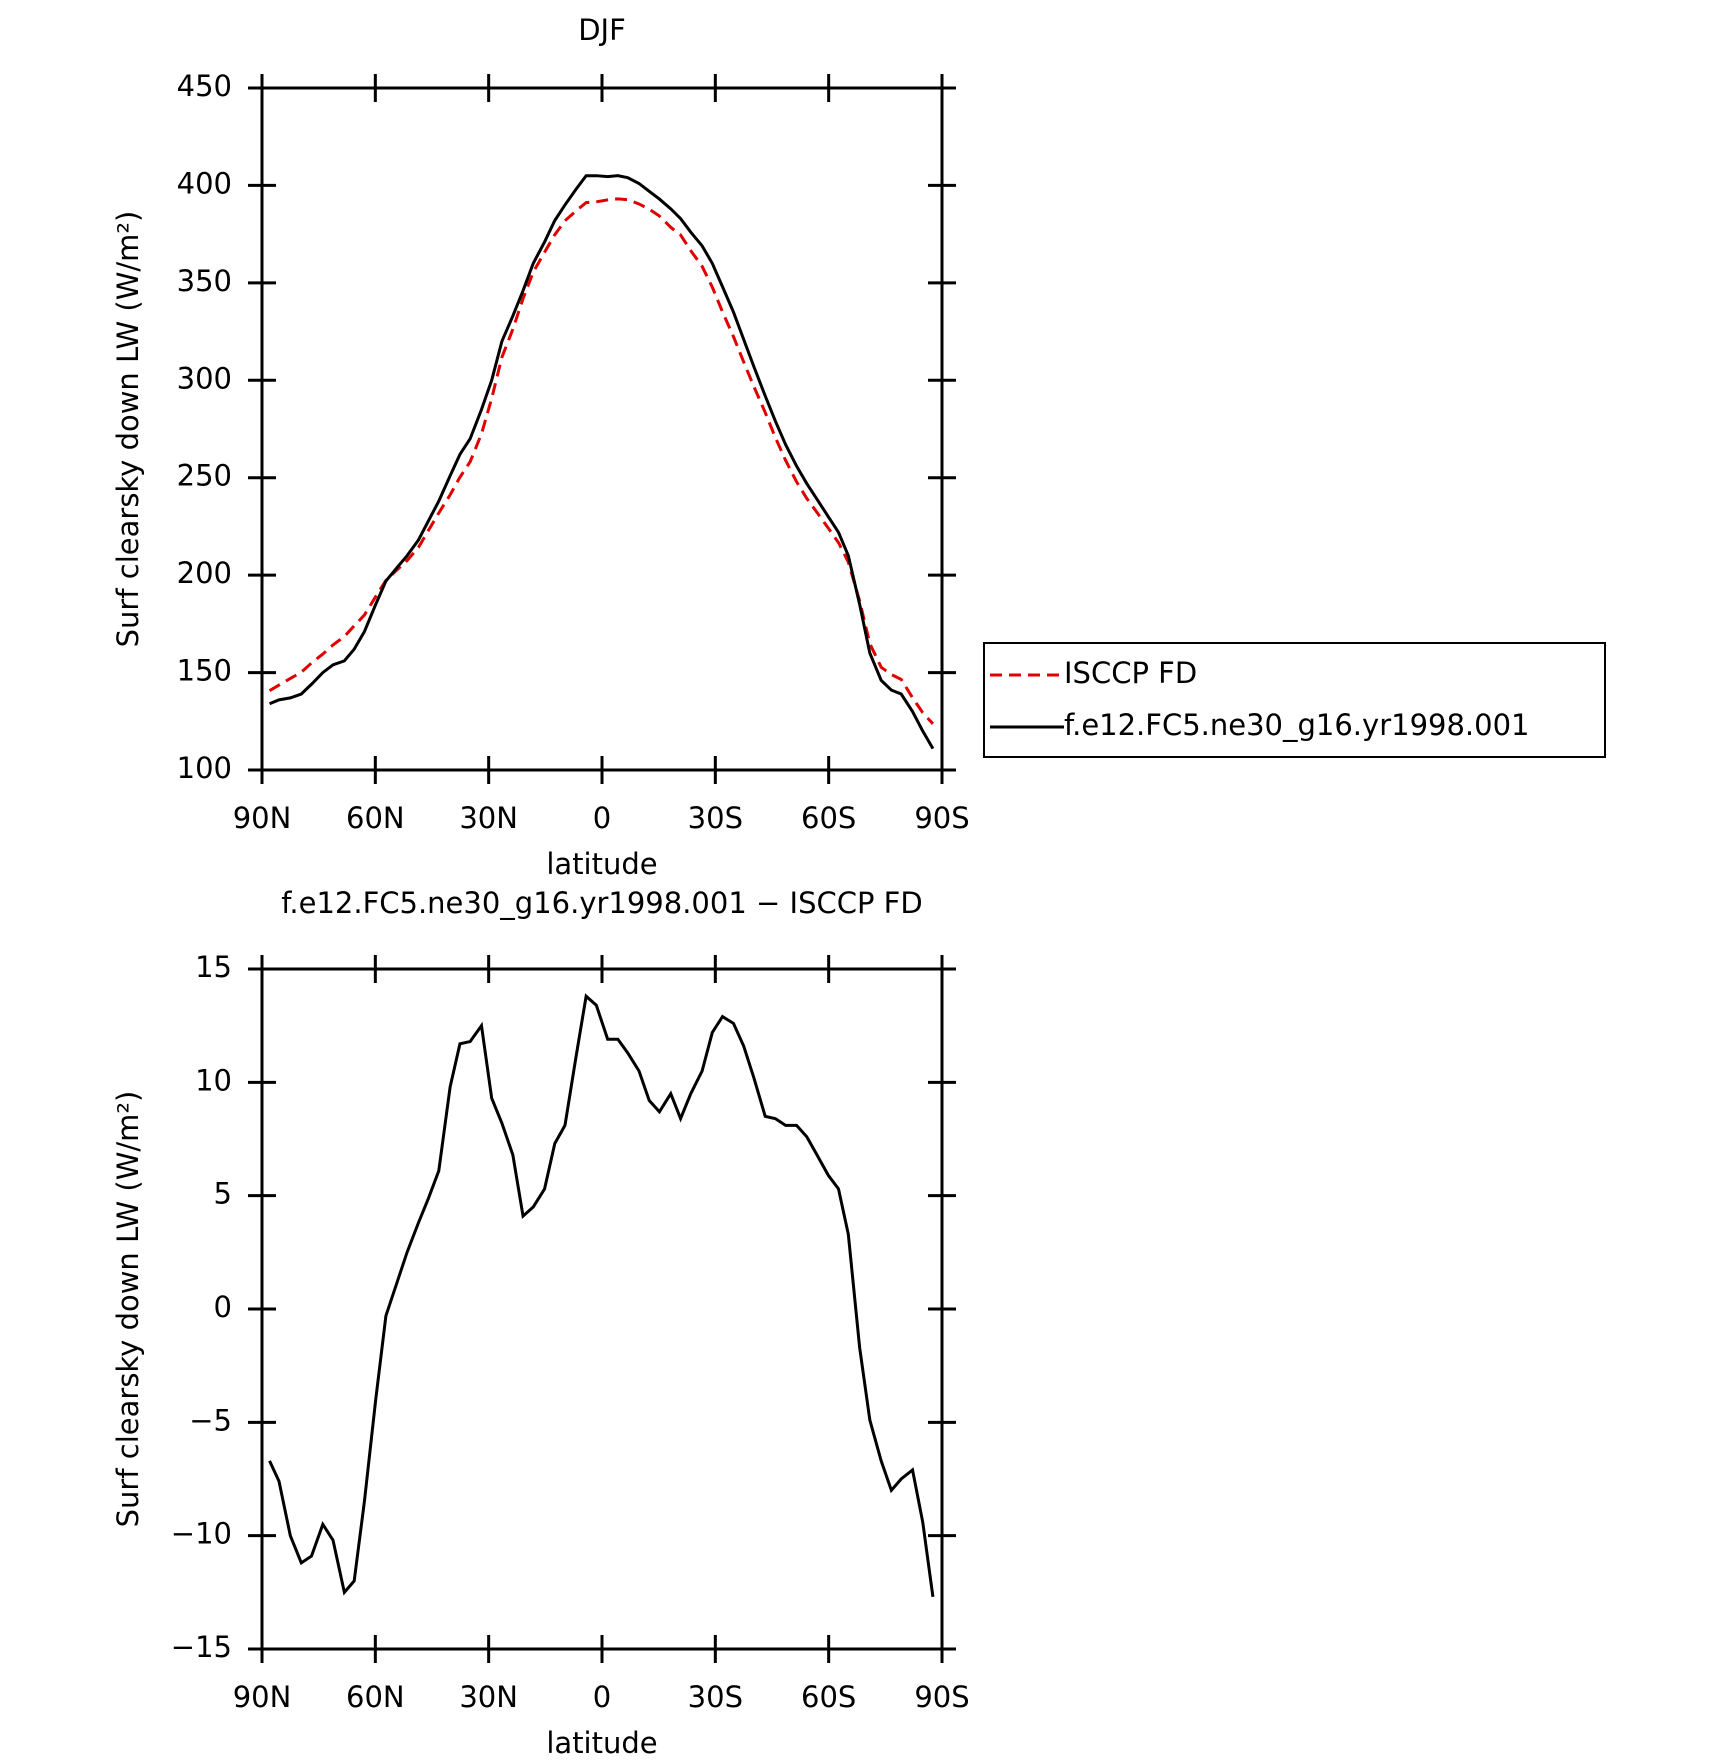 Image resolution: width=1710 pixels, height=1762 pixels. Describe the element at coordinates (204, 86) in the screenshot. I see `y-tick-label: 450` at that location.